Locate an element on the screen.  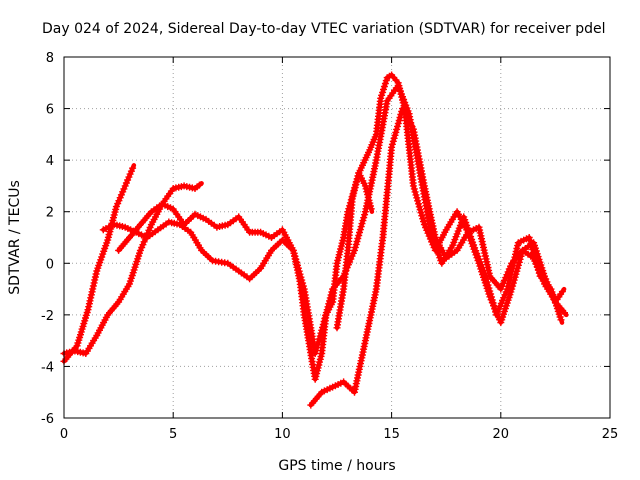
y-tick-label: -4 is located at coordinates (47, 367).